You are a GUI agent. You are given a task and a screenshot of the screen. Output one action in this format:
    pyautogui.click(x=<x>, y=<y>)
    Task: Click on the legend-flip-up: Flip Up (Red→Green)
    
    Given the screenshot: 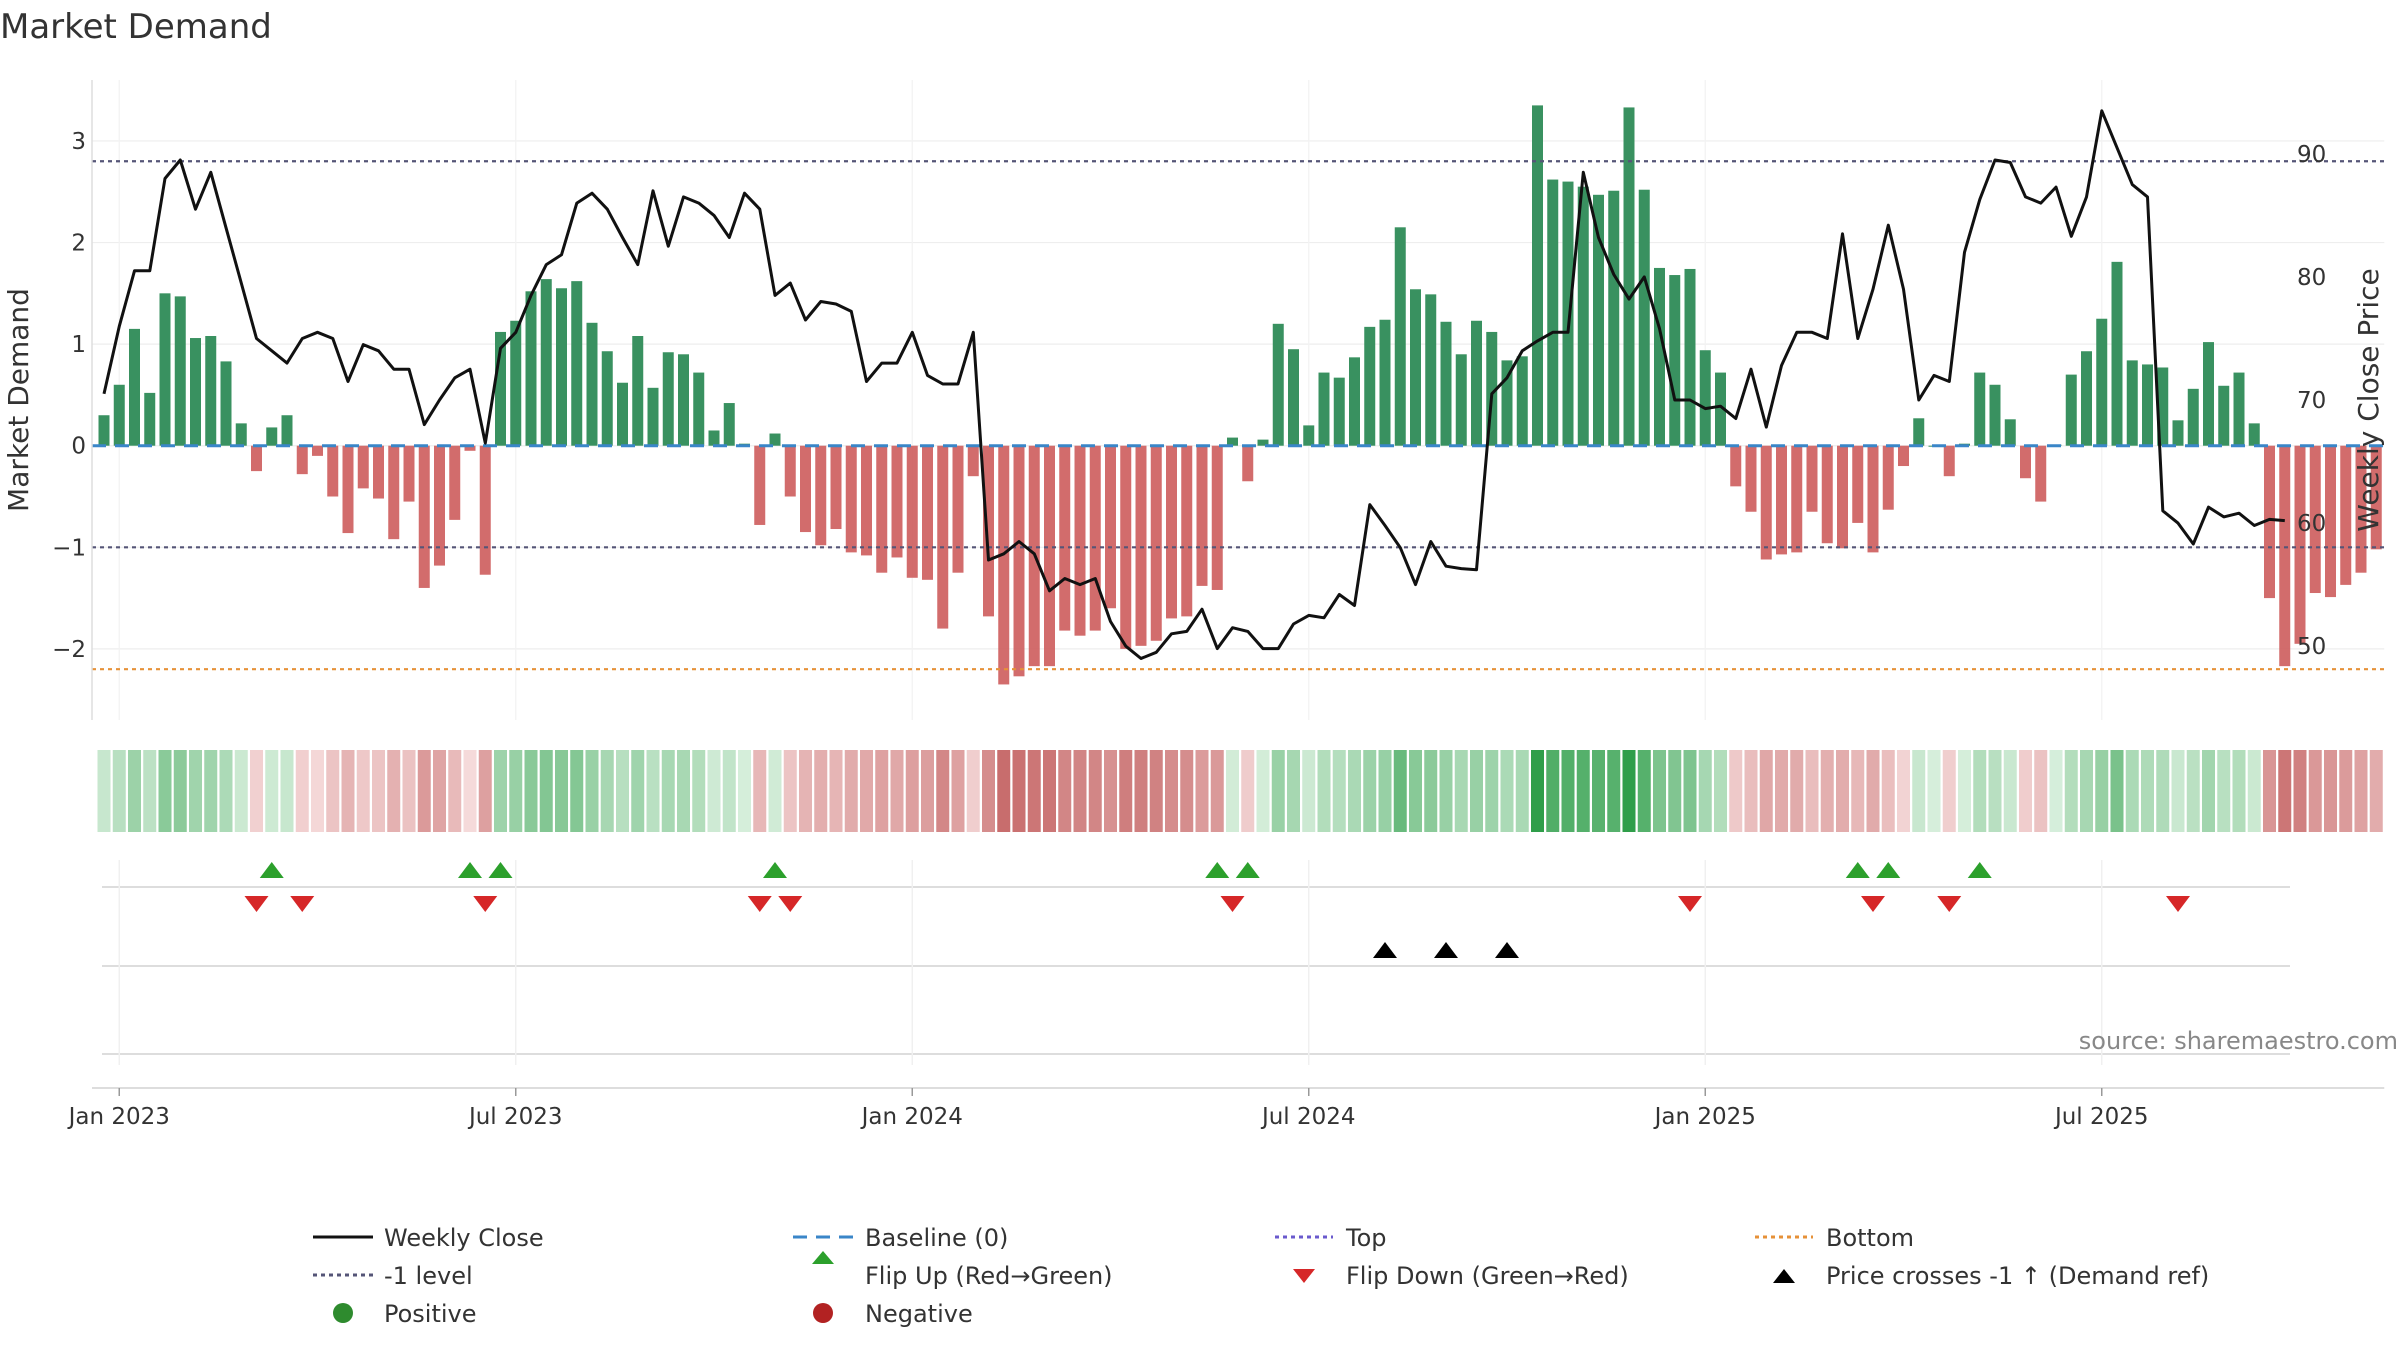 What is the action you would take?
    pyautogui.click(x=989, y=1276)
    